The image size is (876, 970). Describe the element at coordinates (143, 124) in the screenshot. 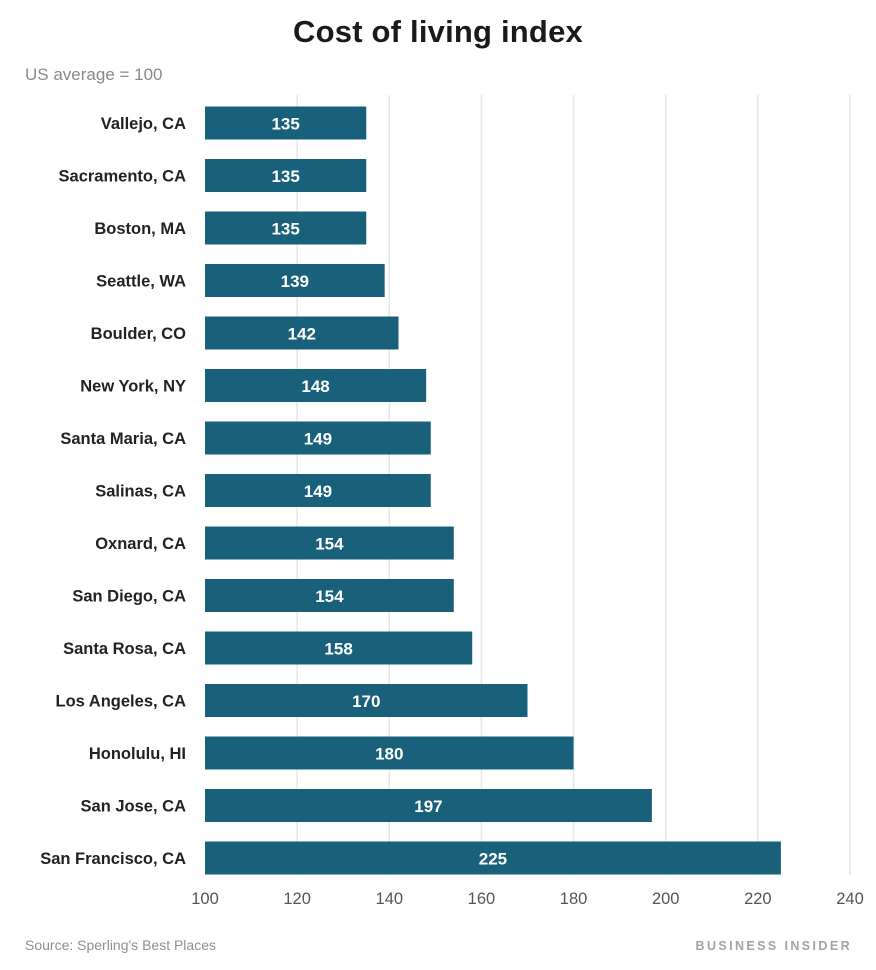

I see `category-label: Vallejo, CA` at that location.